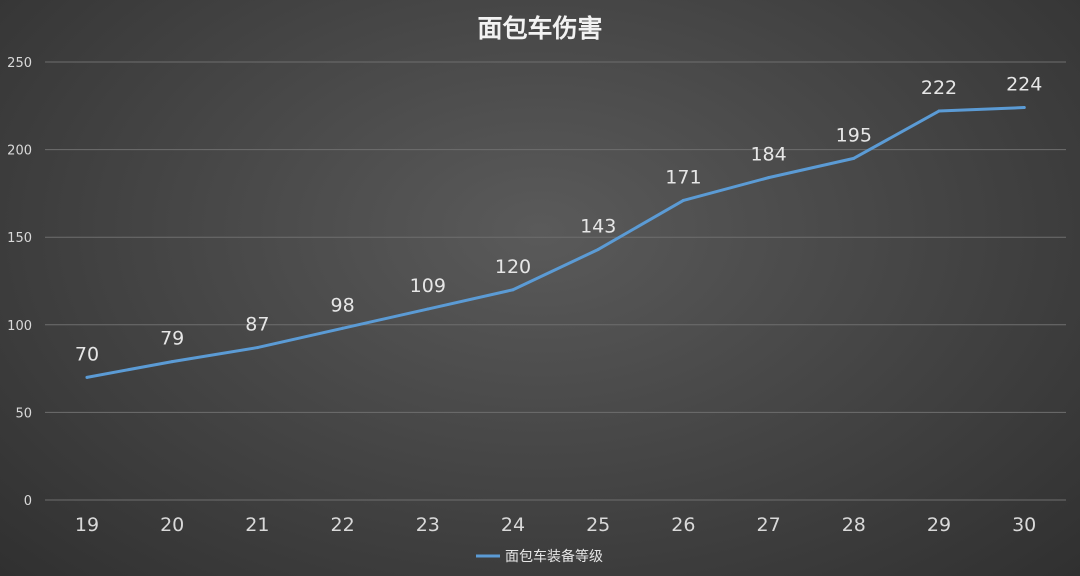 The height and width of the screenshot is (576, 1080). What do you see at coordinates (343, 525) in the screenshot?
I see `x-tick-label: 22` at bounding box center [343, 525].